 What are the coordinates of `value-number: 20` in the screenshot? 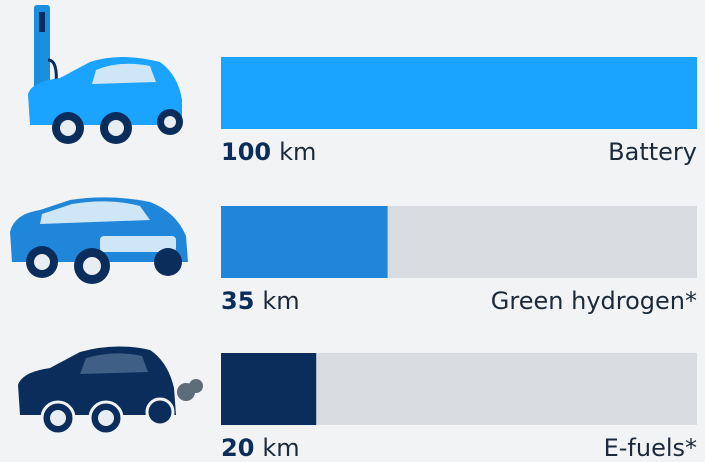 It's located at (237, 448).